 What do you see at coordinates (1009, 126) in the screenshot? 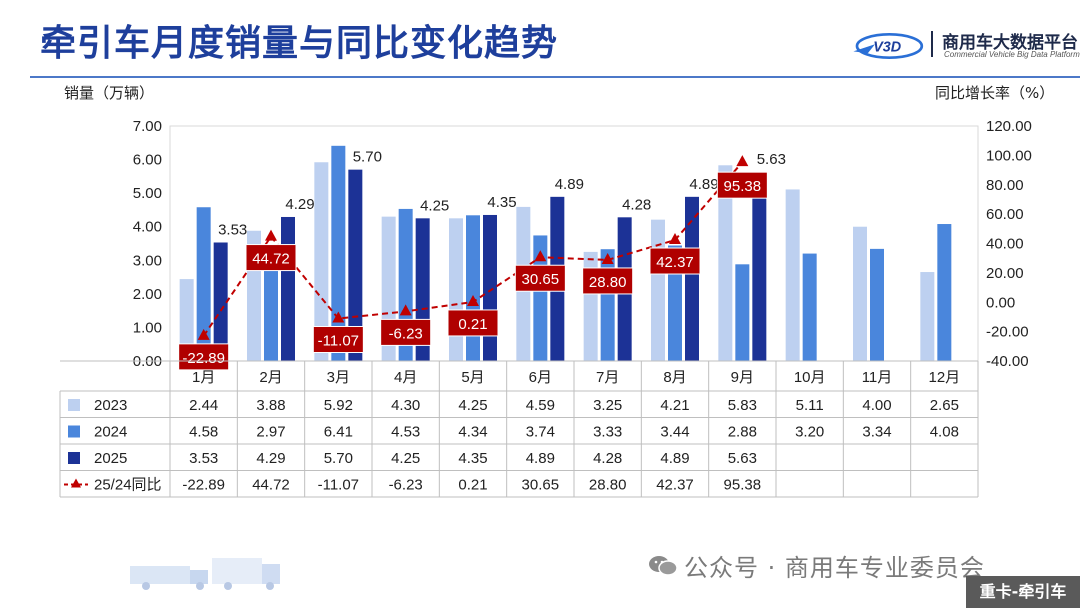
I see `y2-tick-label: 120.00` at bounding box center [1009, 126].